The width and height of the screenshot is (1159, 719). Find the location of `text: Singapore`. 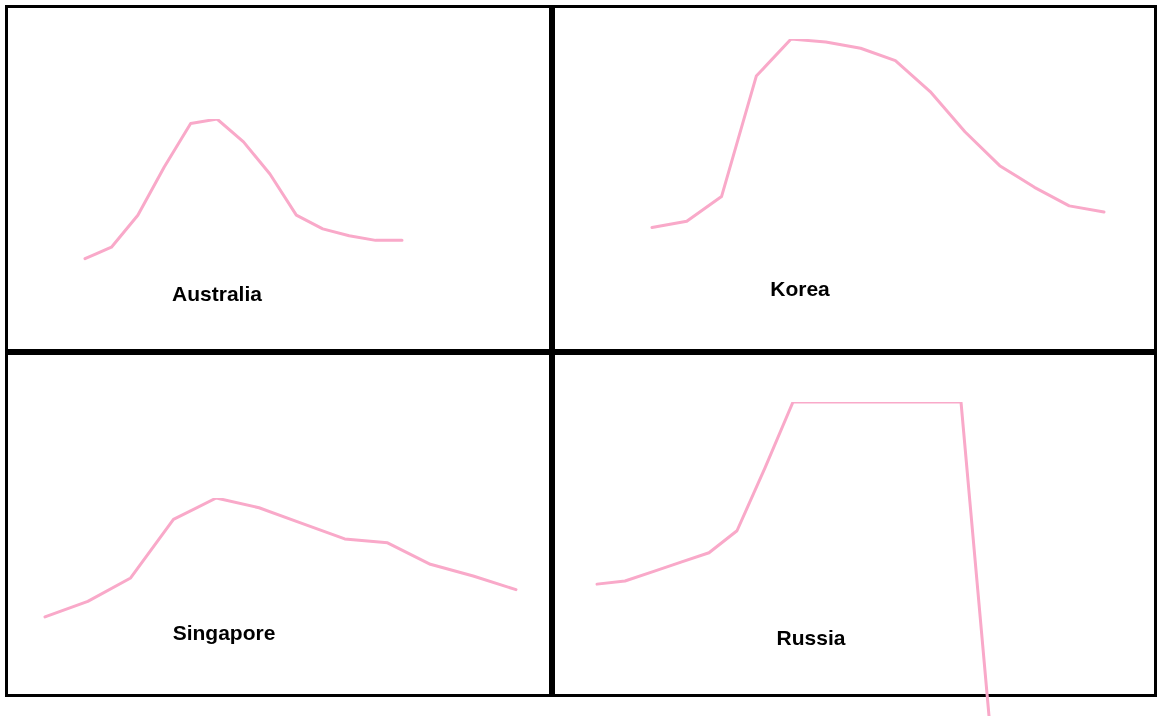

text: Singapore is located at coordinates (224, 633).